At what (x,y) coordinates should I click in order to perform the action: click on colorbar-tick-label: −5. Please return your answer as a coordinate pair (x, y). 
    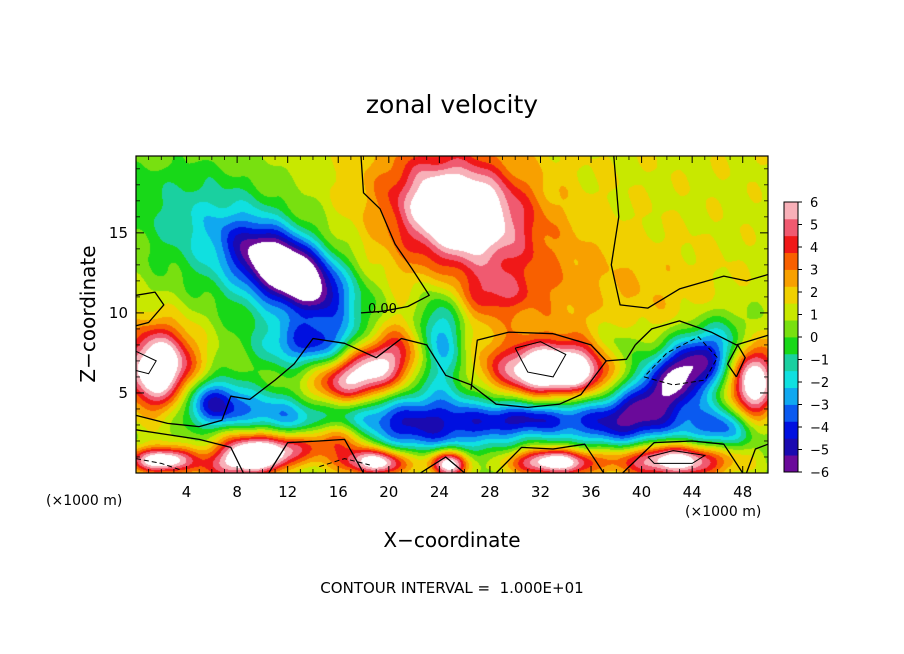
    Looking at the image, I should click on (819, 451).